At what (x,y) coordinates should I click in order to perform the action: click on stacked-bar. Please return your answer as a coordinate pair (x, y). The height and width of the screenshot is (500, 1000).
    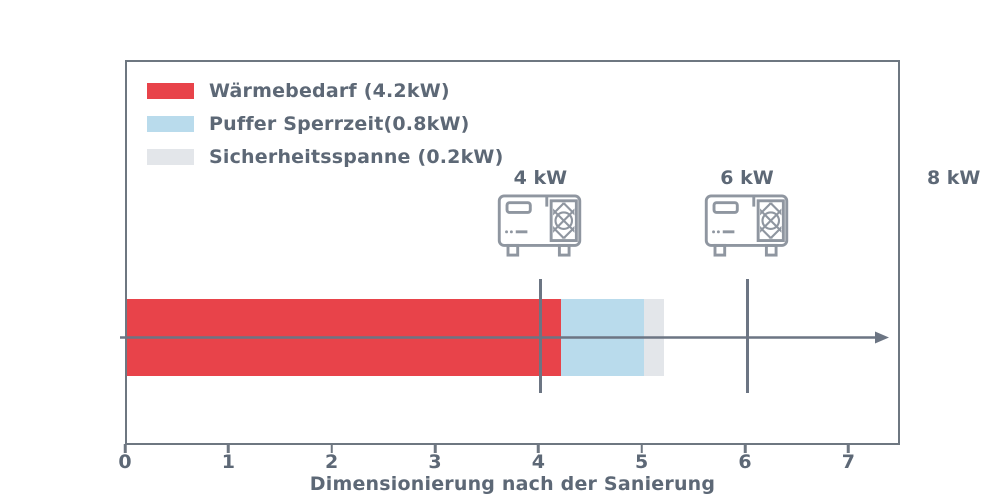
    Looking at the image, I should click on (512, 337).